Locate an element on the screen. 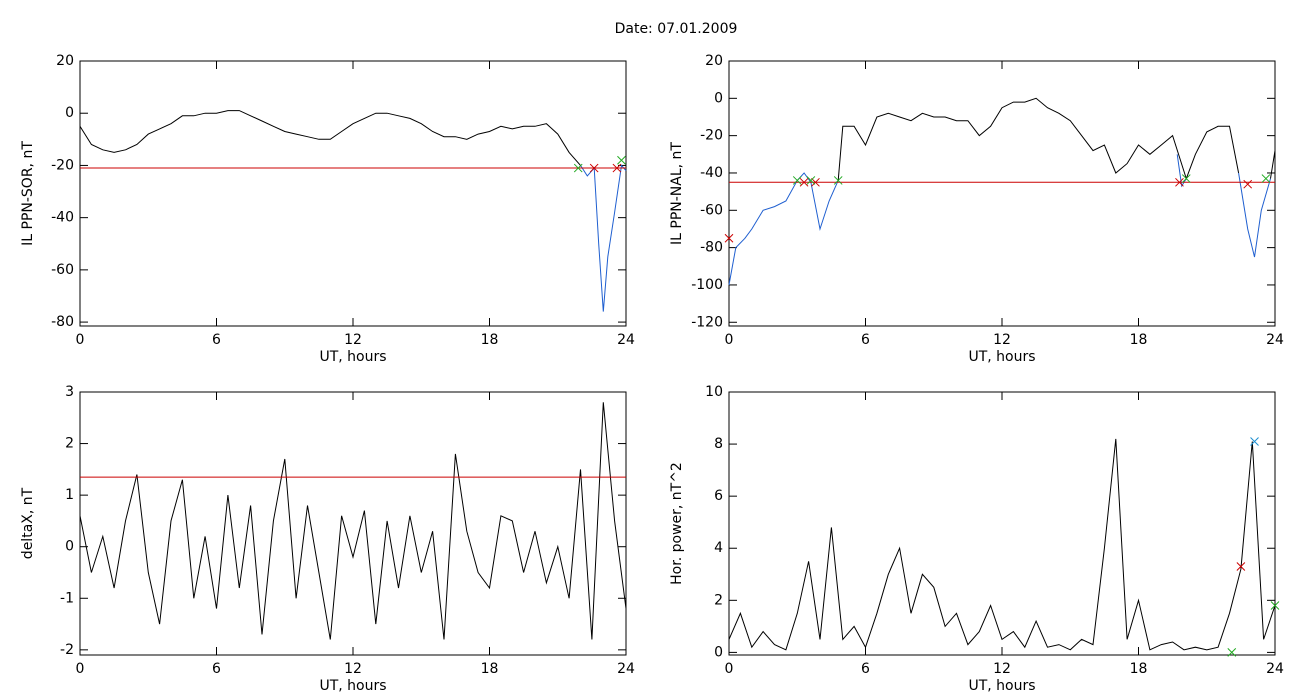  y-tick-label: 3 is located at coordinates (69, 392).